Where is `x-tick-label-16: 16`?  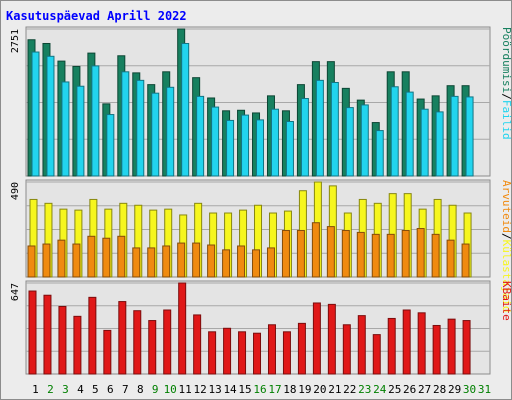 x-tick-label-16: 16 is located at coordinates (259, 389).